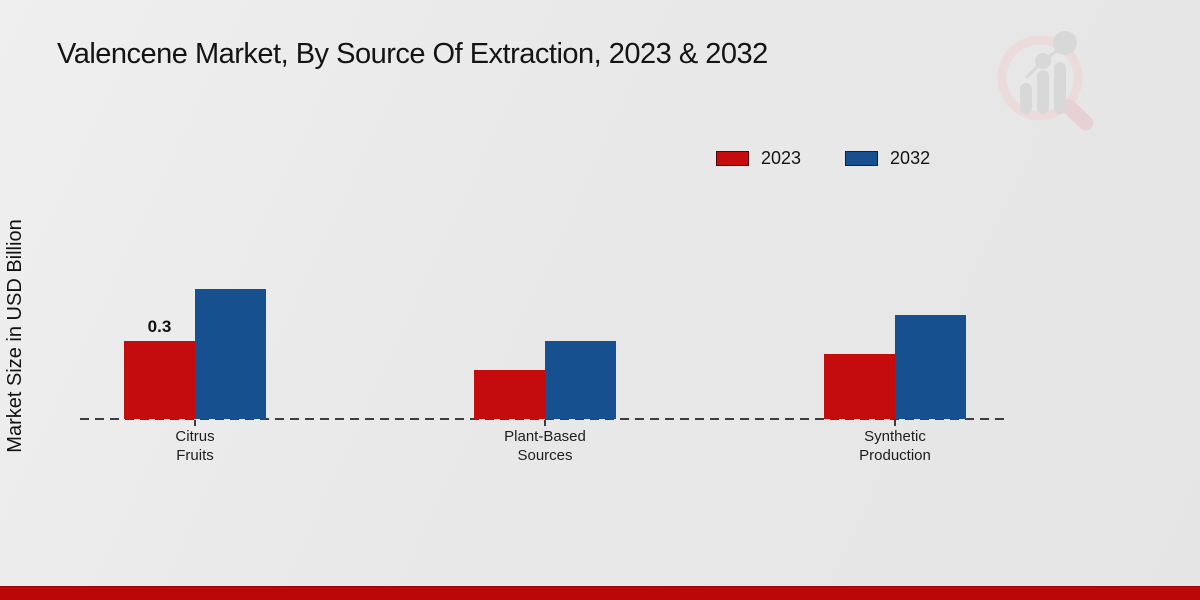  I want to click on magnifier-bar-chart-logo-icon, so click(1045, 81).